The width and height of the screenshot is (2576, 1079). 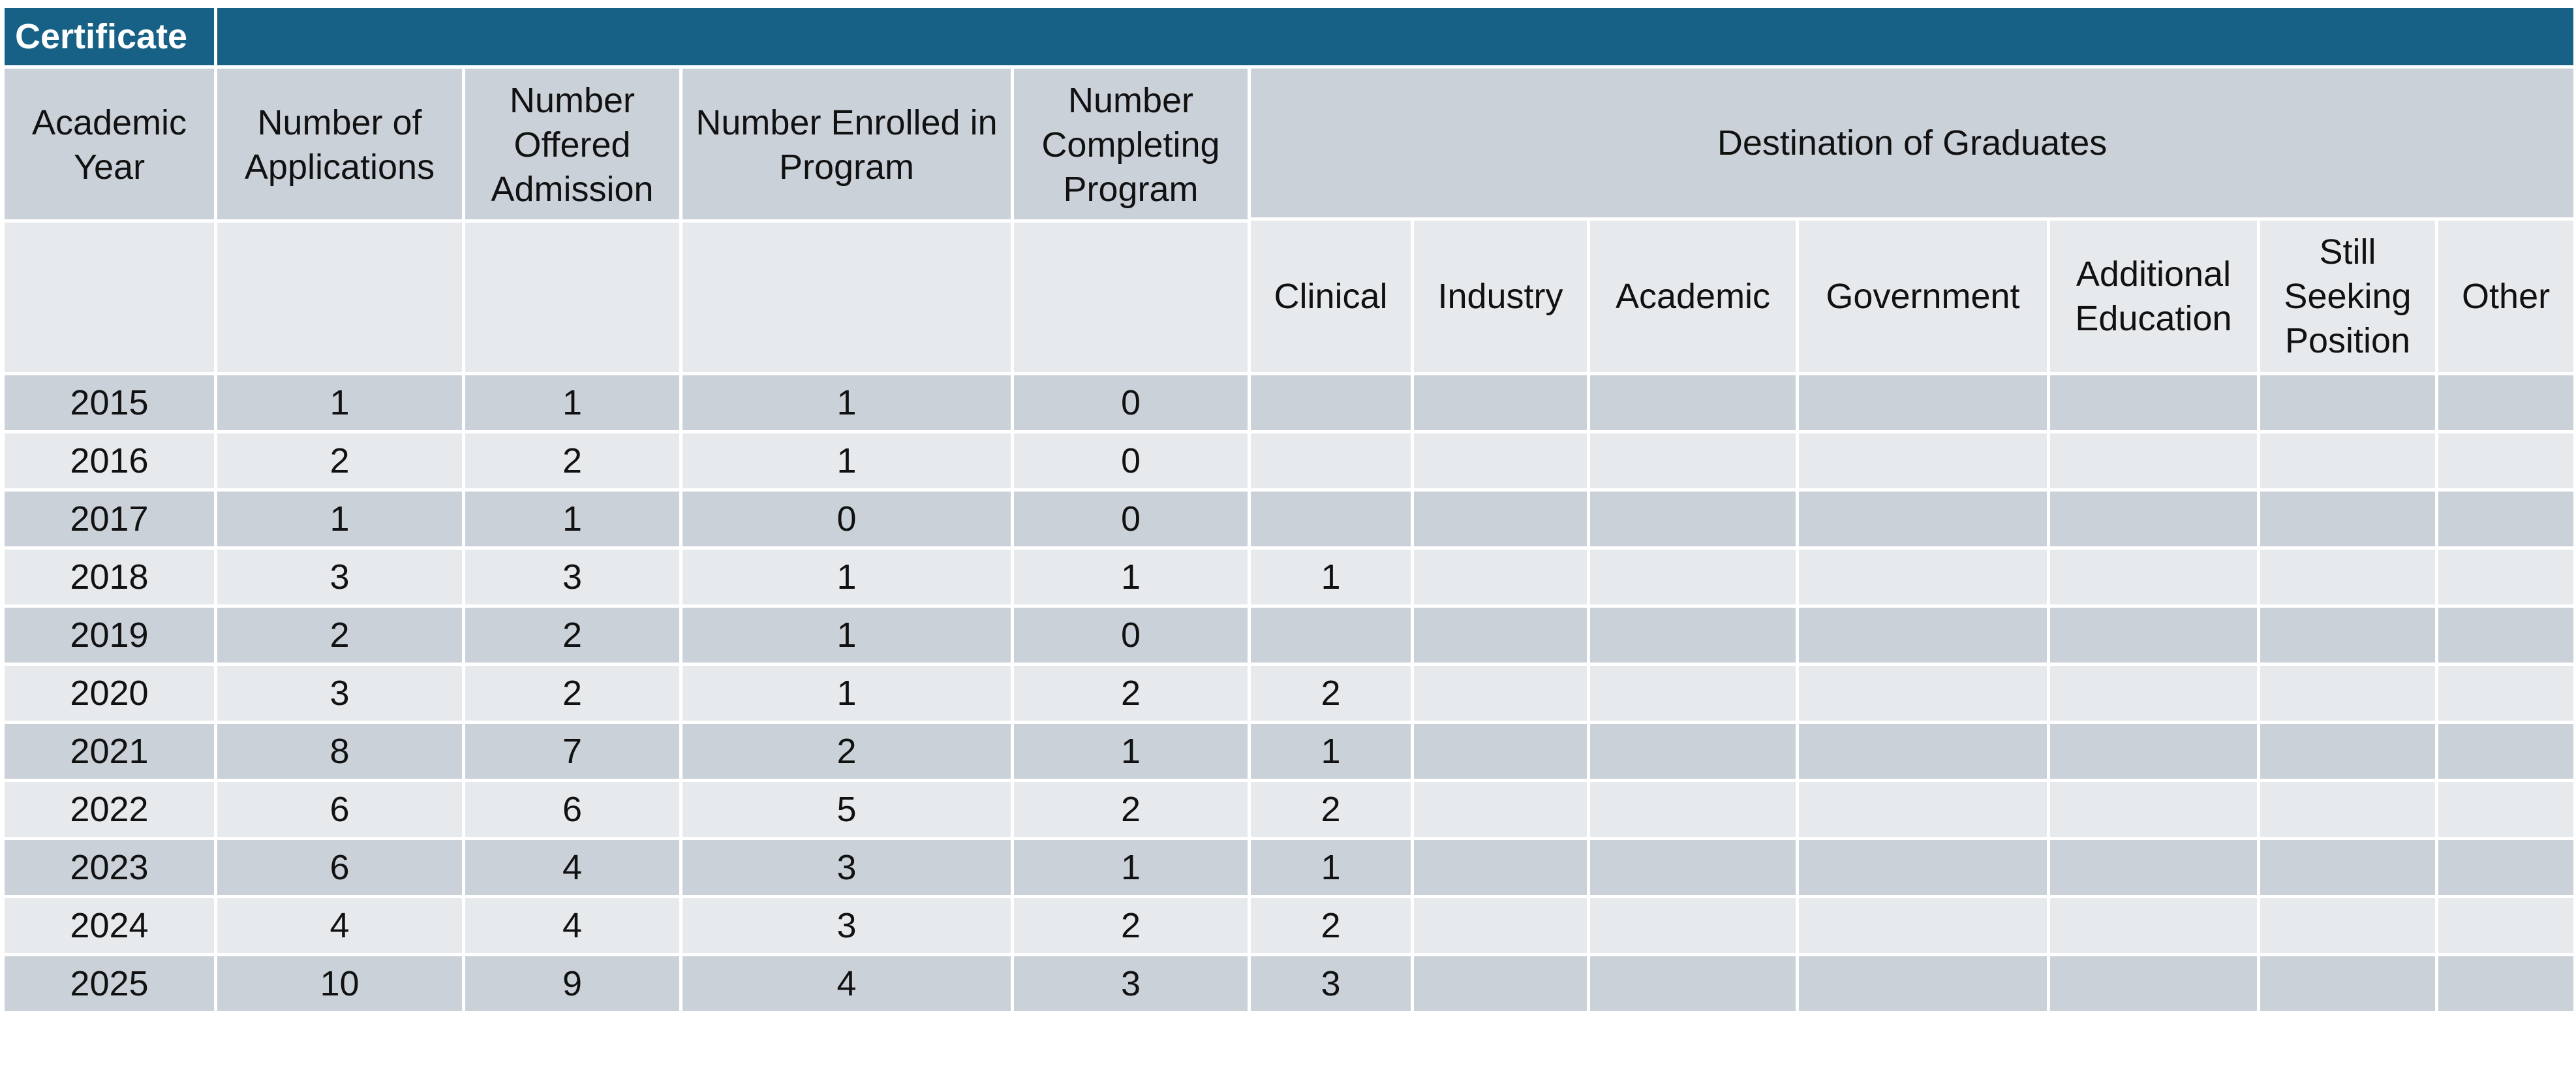 I want to click on cell-enrolled: 0, so click(x=847, y=519).